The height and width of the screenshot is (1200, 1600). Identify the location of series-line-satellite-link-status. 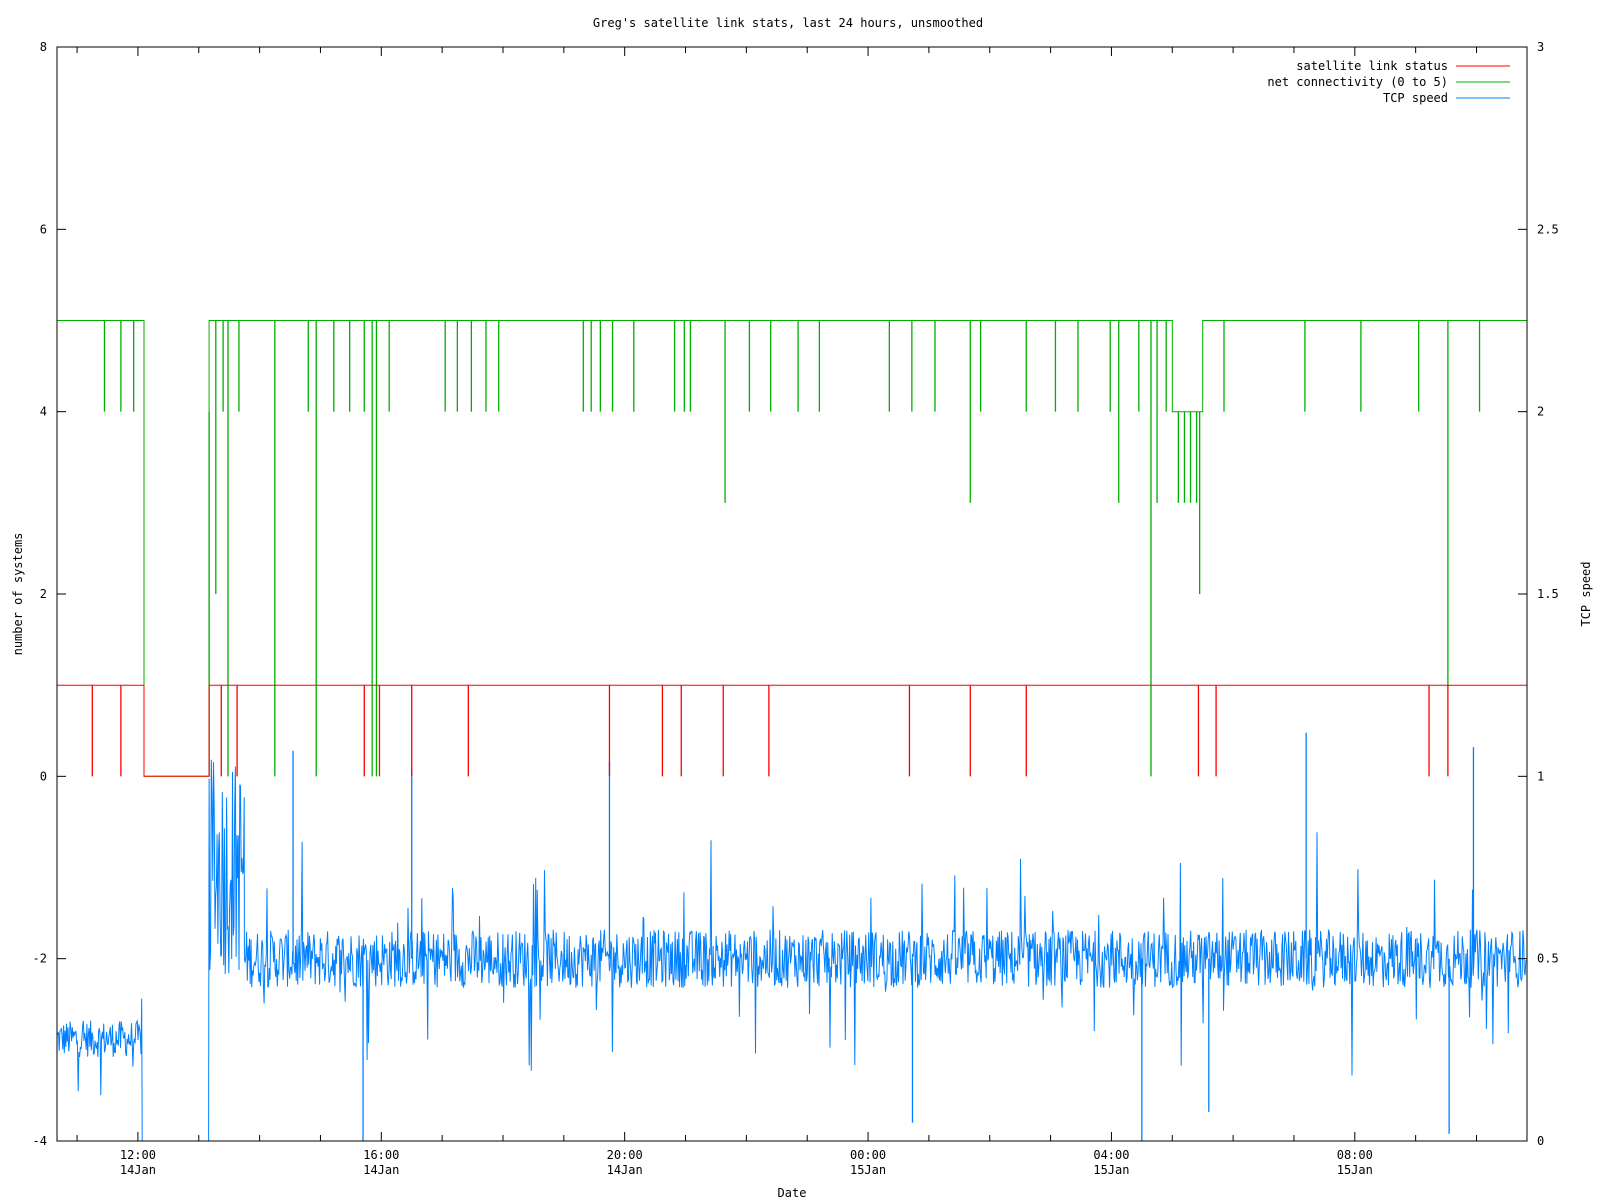
(792, 730).